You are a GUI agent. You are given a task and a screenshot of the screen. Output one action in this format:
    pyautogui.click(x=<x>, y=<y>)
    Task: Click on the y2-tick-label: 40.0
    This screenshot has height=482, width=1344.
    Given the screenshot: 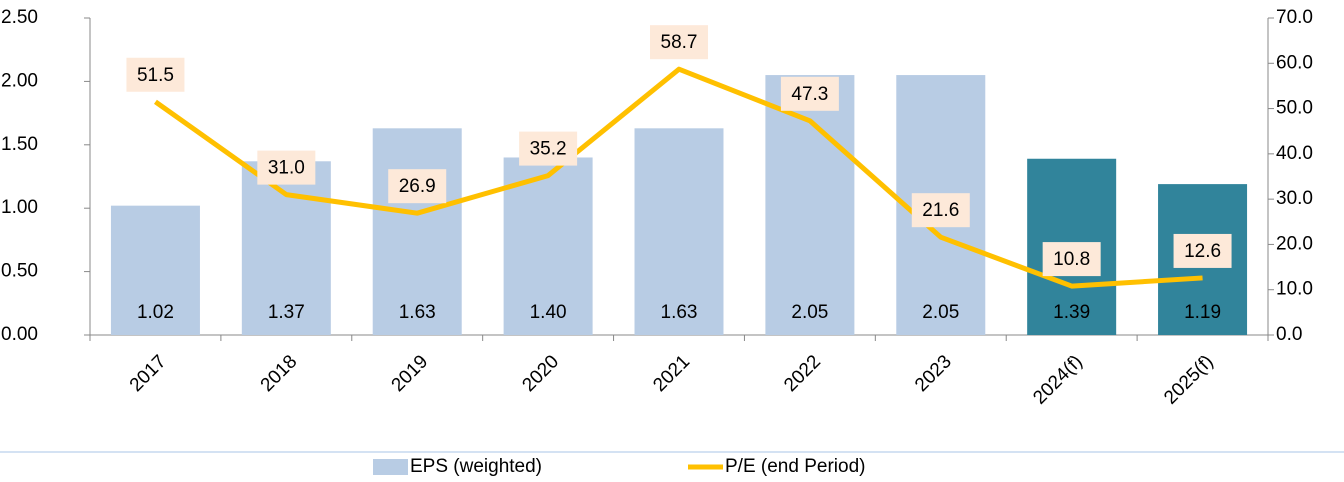 What is the action you would take?
    pyautogui.click(x=1294, y=153)
    